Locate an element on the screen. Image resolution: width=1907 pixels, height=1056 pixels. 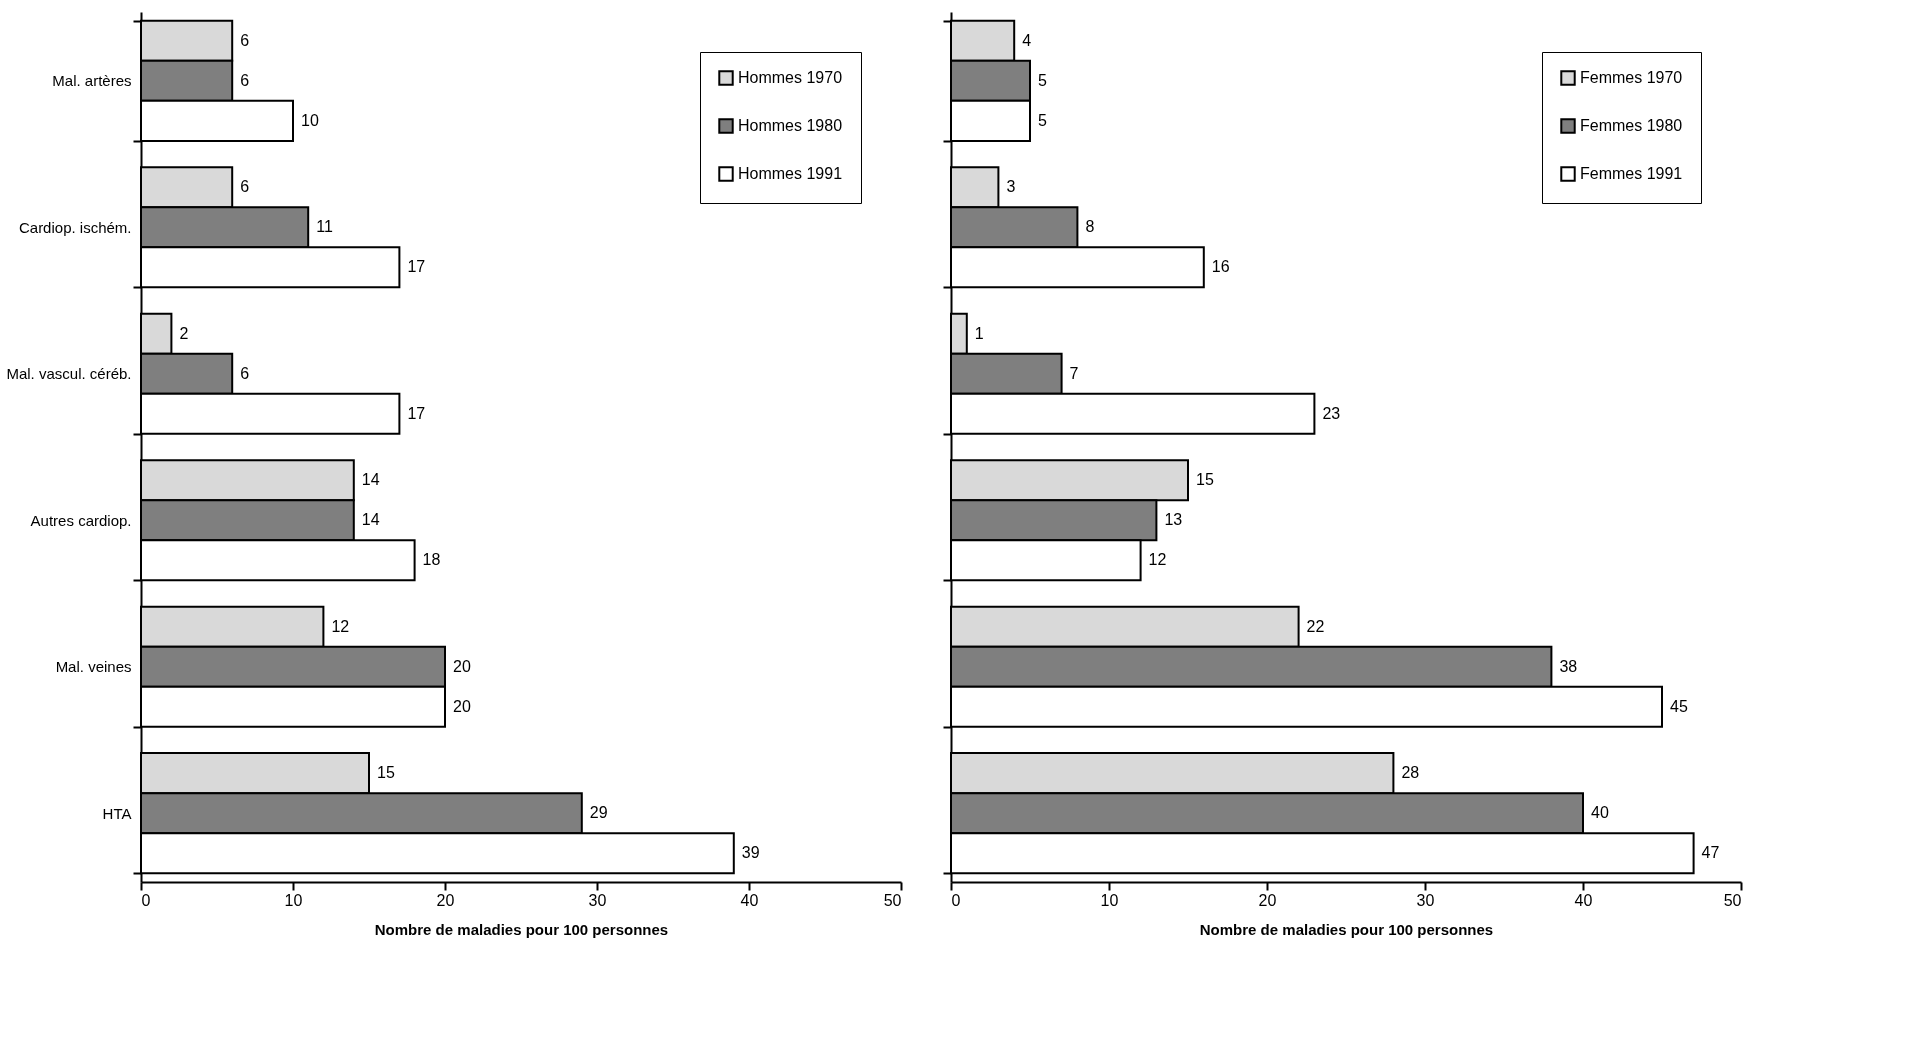
data-label: 1 is located at coordinates (979, 333).